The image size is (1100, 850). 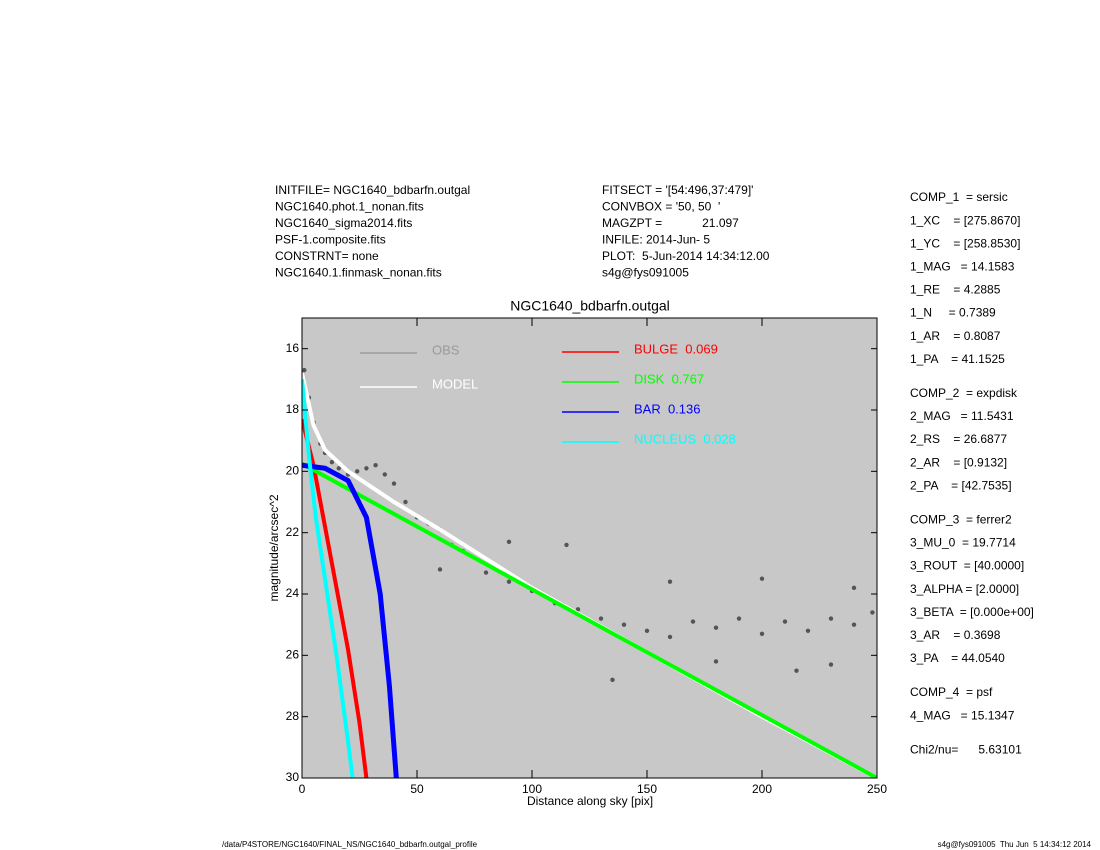 I want to click on parameter: 2_AR = [0.9132], so click(x=958, y=462).